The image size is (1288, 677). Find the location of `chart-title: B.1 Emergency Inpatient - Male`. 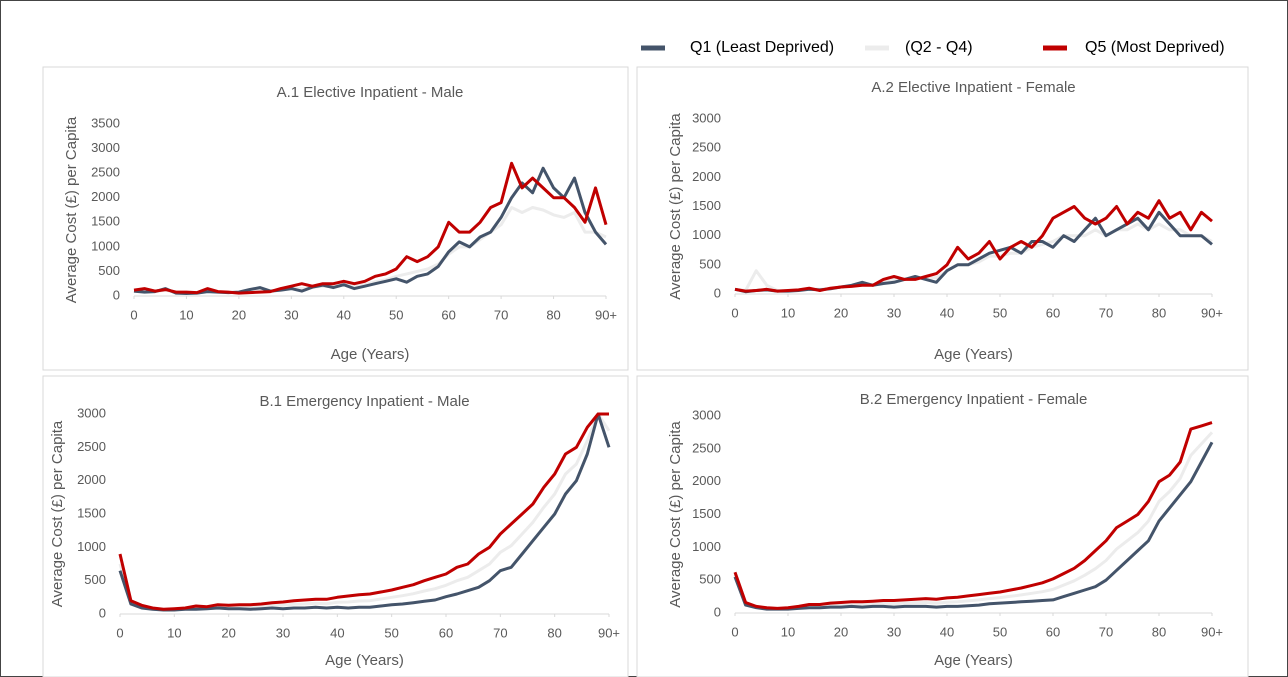

chart-title: B.1 Emergency Inpatient - Male is located at coordinates (364, 401).